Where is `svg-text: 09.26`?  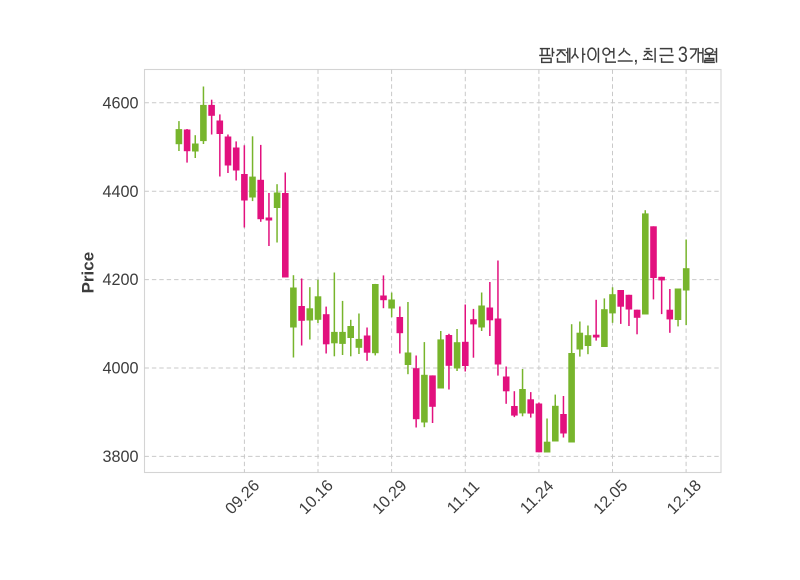 svg-text: 09.26 is located at coordinates (242, 497).